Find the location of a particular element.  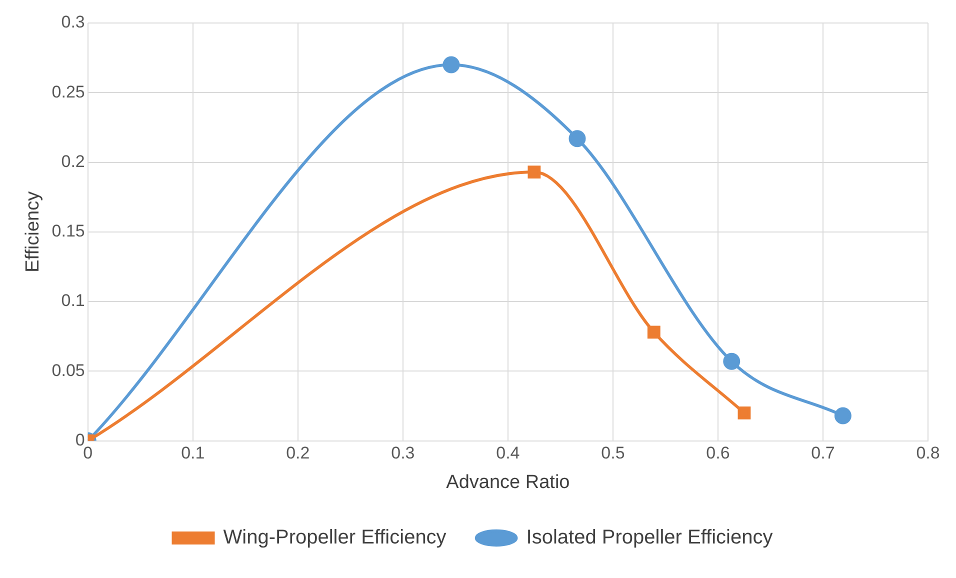

x-tick-label: 0.3 is located at coordinates (403, 453).